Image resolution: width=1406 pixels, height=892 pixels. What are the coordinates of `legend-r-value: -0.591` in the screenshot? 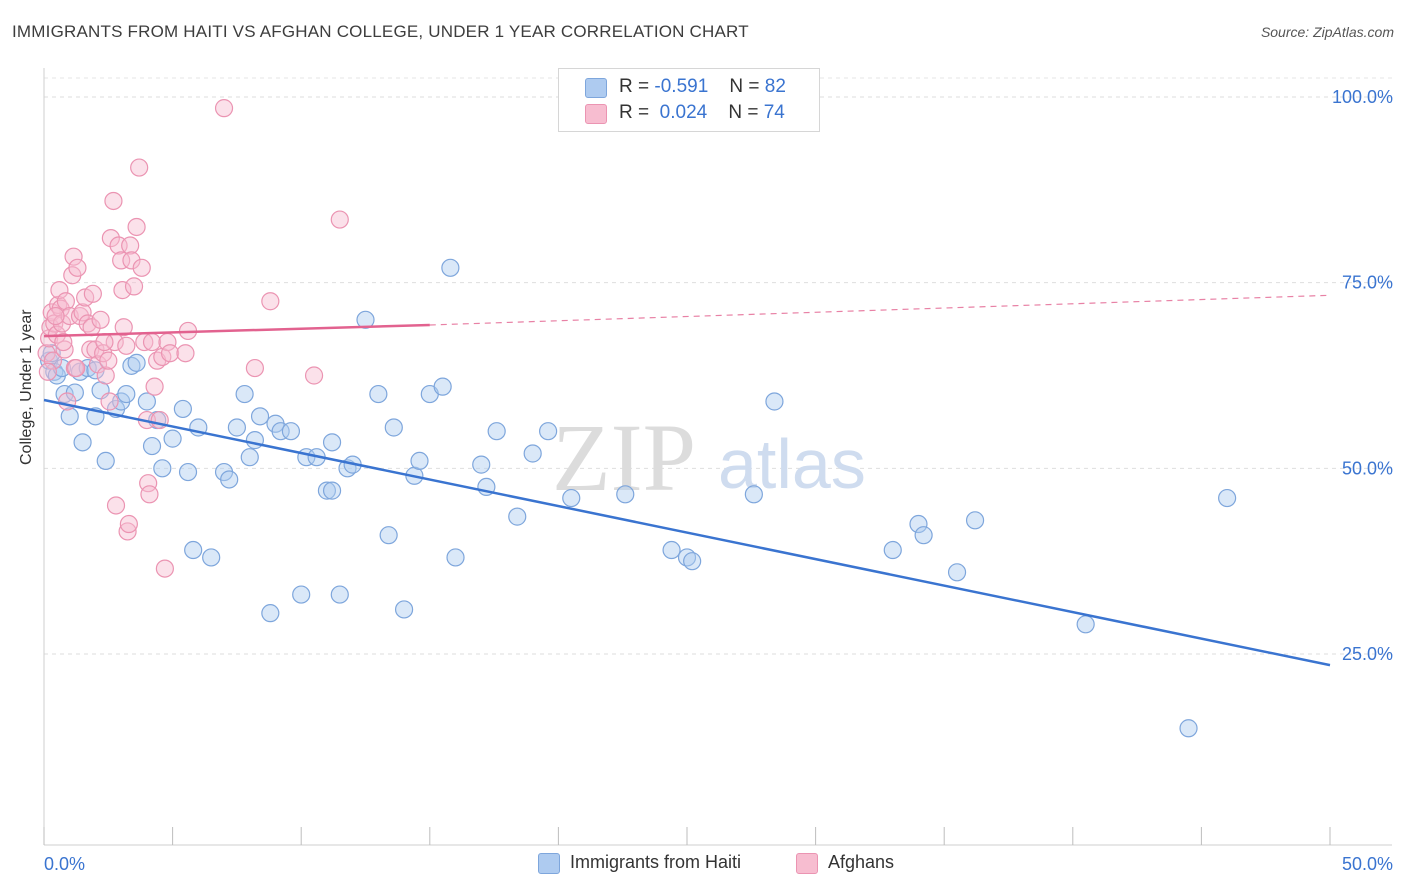 It's located at (681, 86).